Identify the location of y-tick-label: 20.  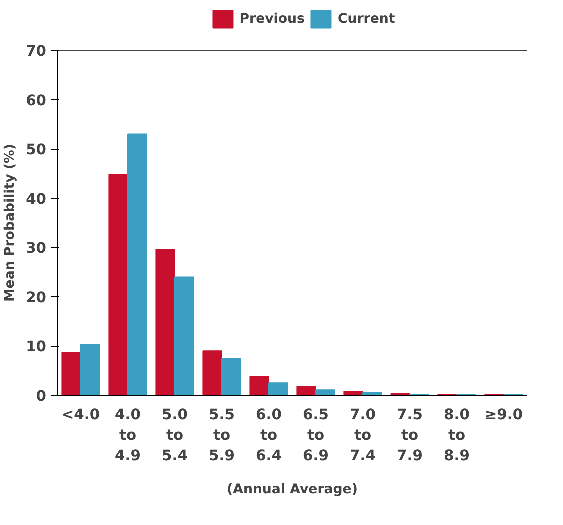
(36, 297).